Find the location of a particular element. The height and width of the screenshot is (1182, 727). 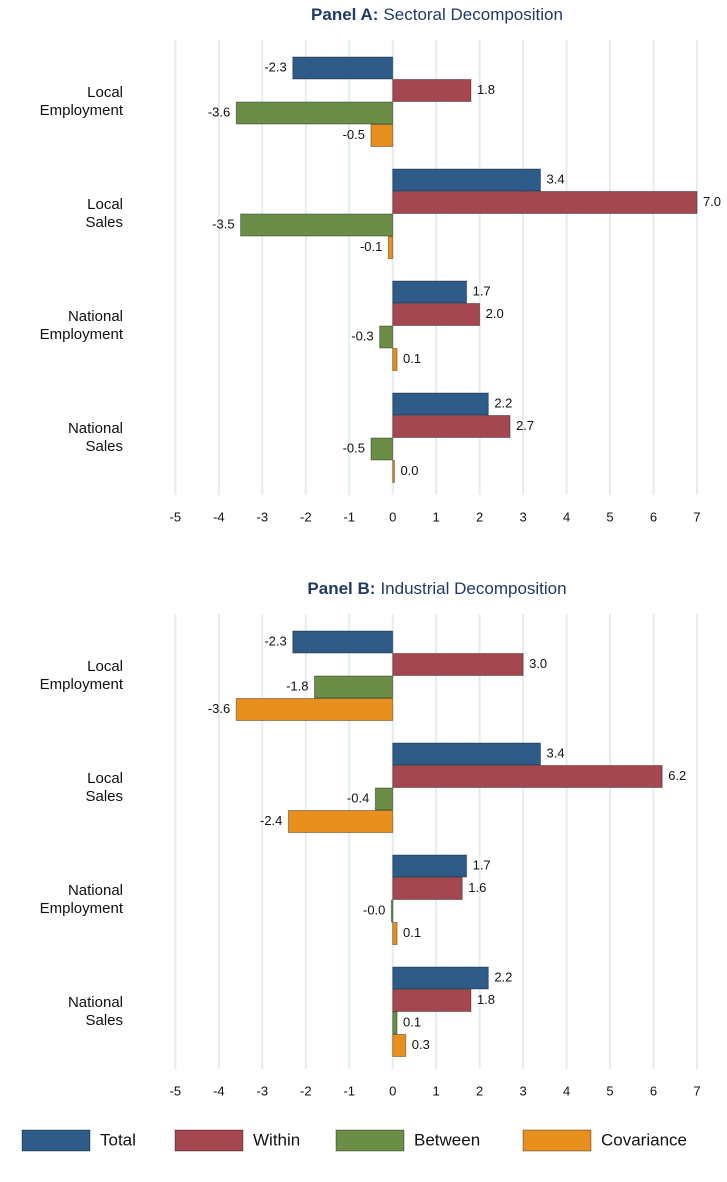

x-tick-label: 4 is located at coordinates (566, 1090).